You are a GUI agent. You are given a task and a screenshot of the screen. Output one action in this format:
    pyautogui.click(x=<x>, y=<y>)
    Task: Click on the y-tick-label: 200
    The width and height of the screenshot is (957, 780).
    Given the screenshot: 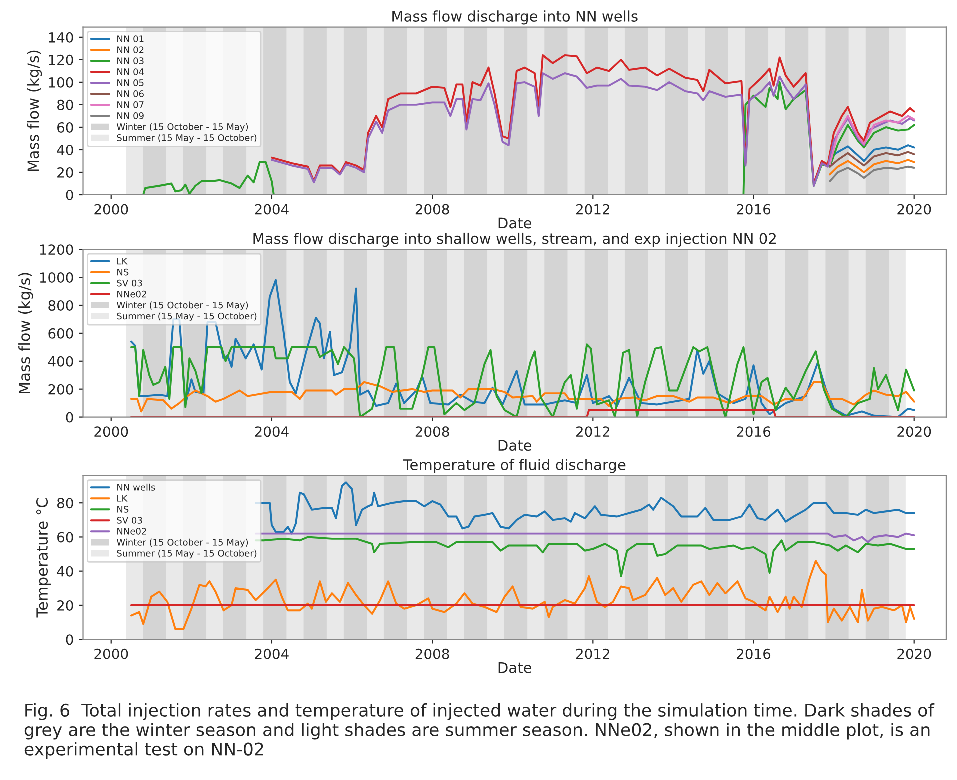 What is the action you would take?
    pyautogui.click(x=61, y=389)
    